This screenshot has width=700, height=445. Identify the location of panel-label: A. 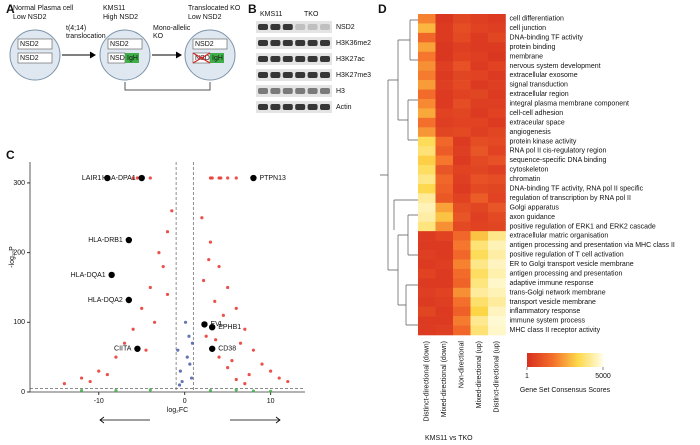
(10, 9).